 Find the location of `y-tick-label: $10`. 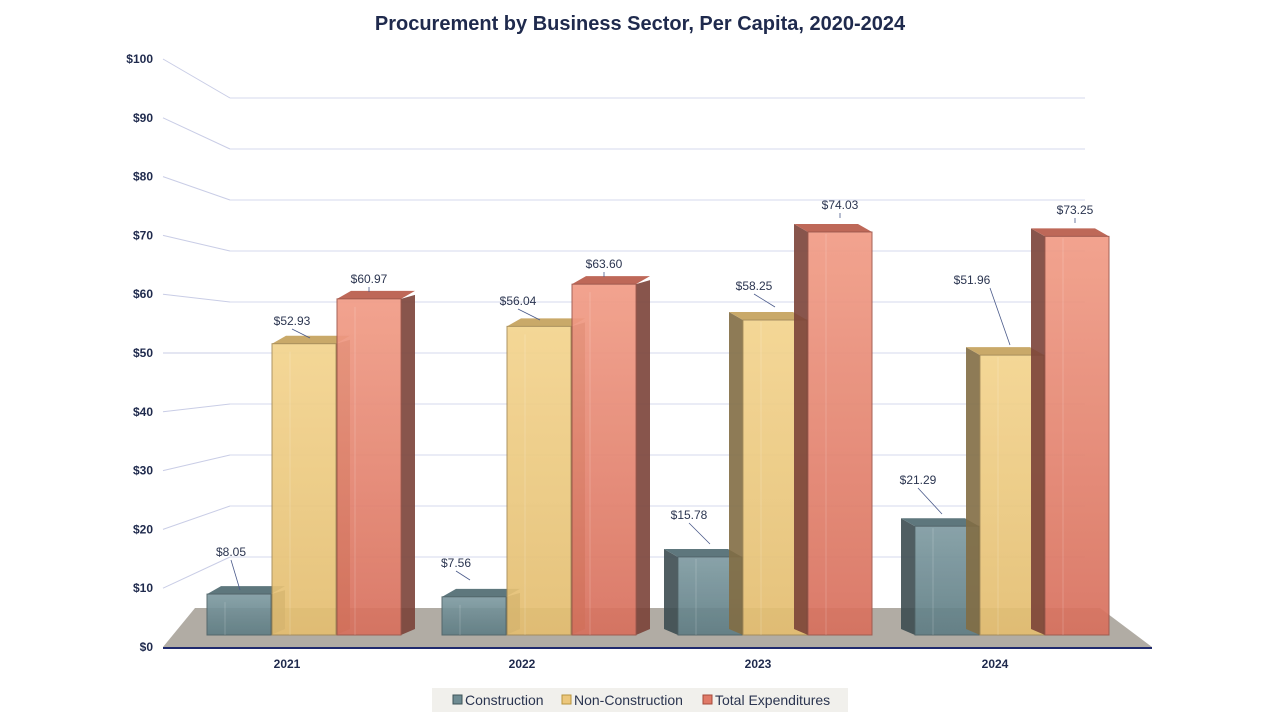

y-tick-label: $10 is located at coordinates (143, 588).